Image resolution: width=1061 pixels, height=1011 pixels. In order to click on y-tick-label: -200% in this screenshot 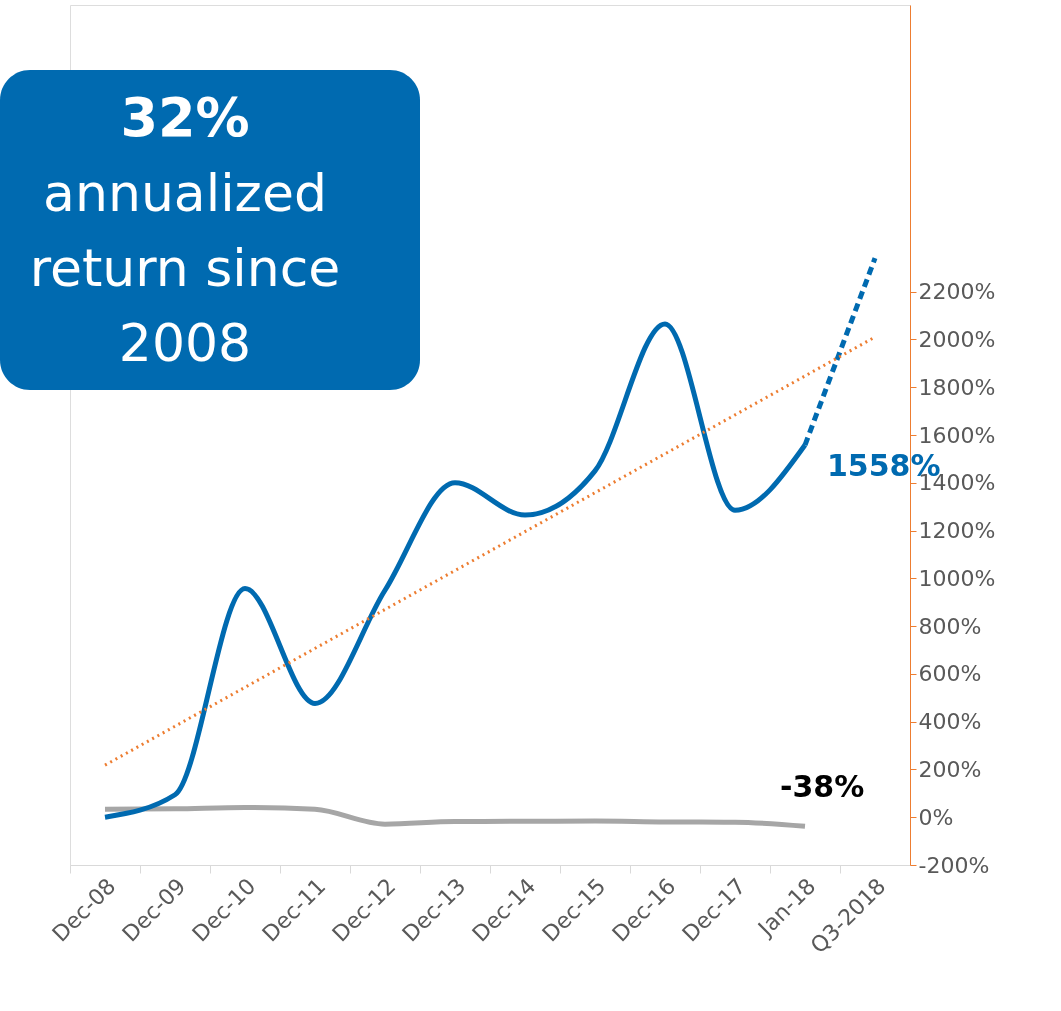, I will do `click(954, 865)`.